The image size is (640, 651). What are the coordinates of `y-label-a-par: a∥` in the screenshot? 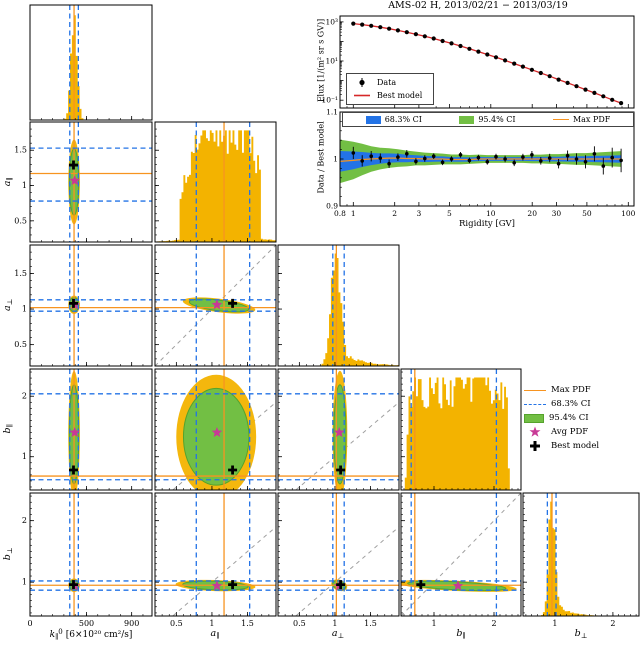 It's located at (8, 182).